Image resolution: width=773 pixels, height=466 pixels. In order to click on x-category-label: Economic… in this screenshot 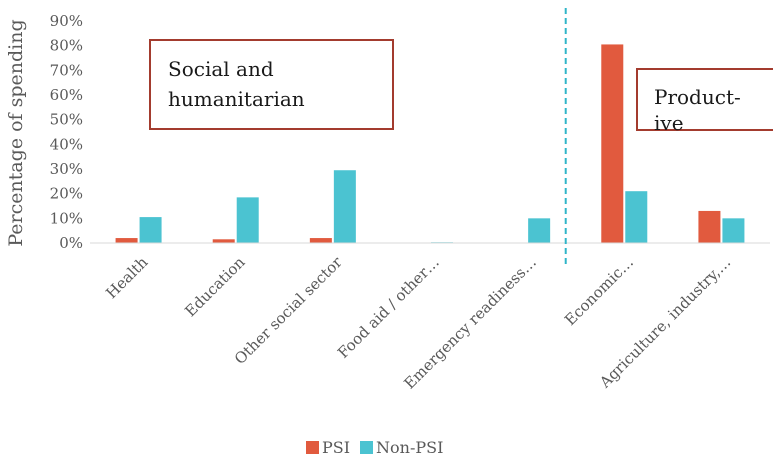, I will do `click(599, 291)`.